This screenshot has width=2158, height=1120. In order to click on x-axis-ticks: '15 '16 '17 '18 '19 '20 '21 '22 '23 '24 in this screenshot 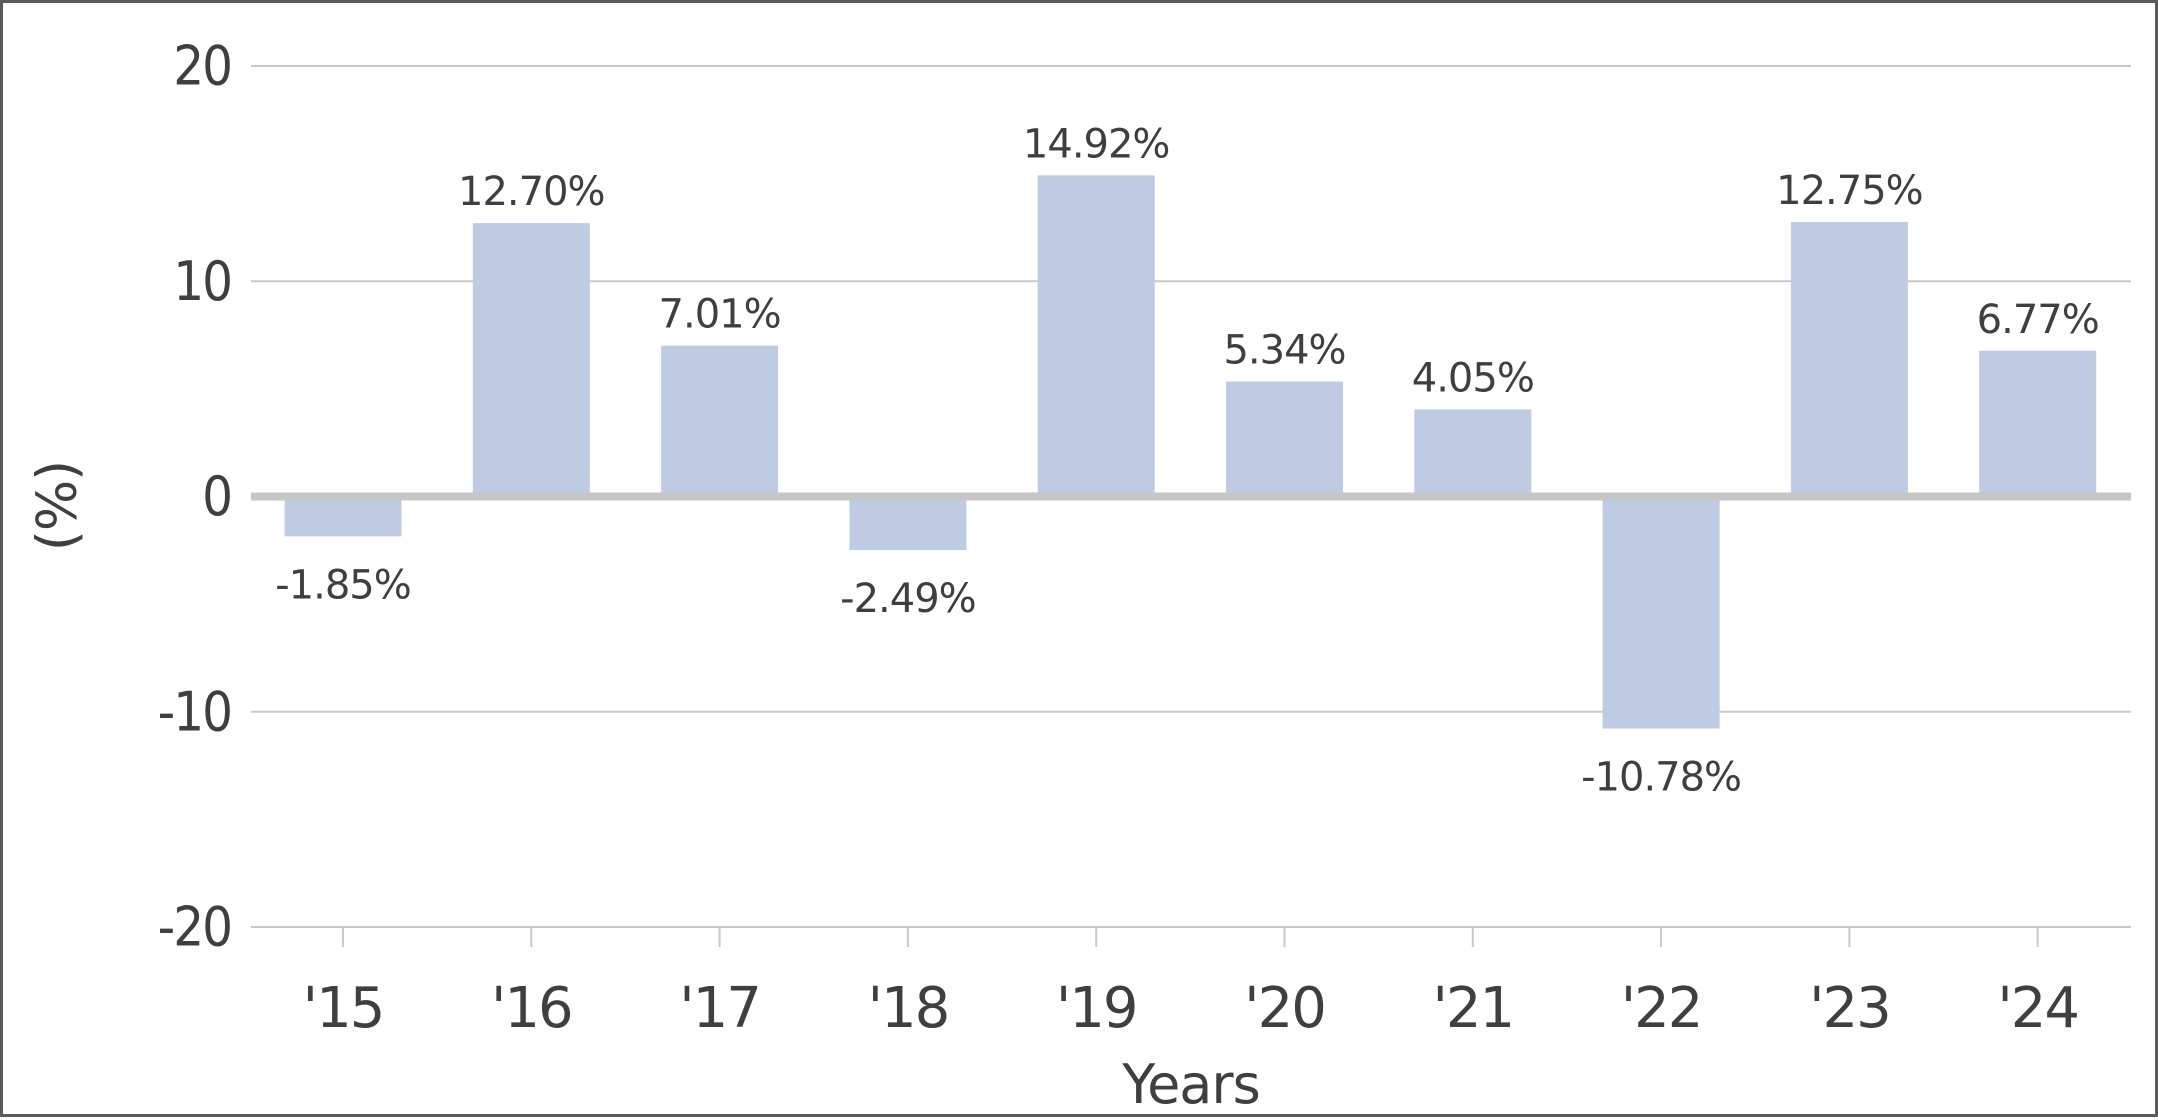, I will do `click(1191, 984)`.